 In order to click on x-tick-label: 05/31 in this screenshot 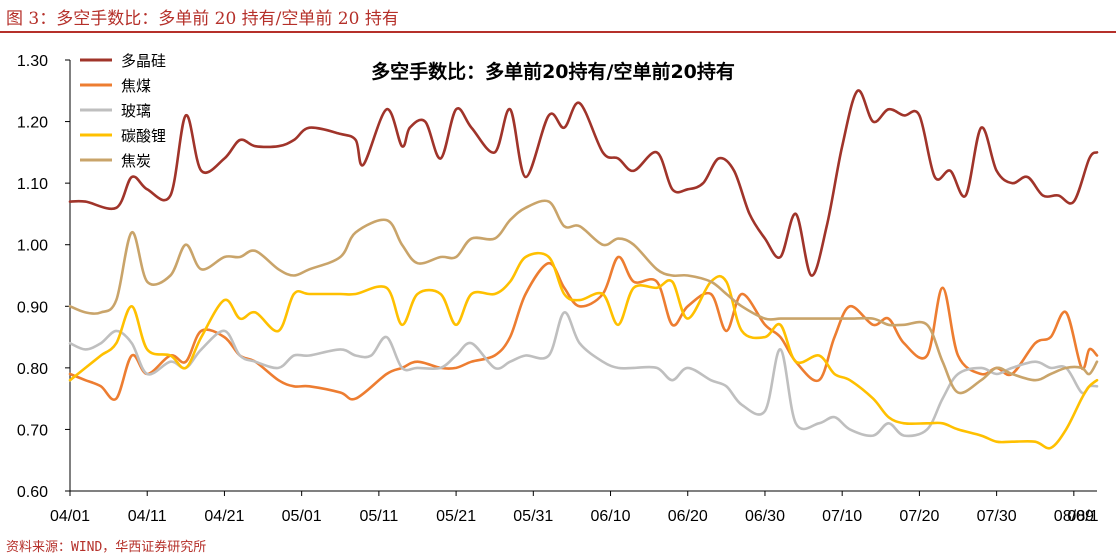, I will do `click(533, 516)`.